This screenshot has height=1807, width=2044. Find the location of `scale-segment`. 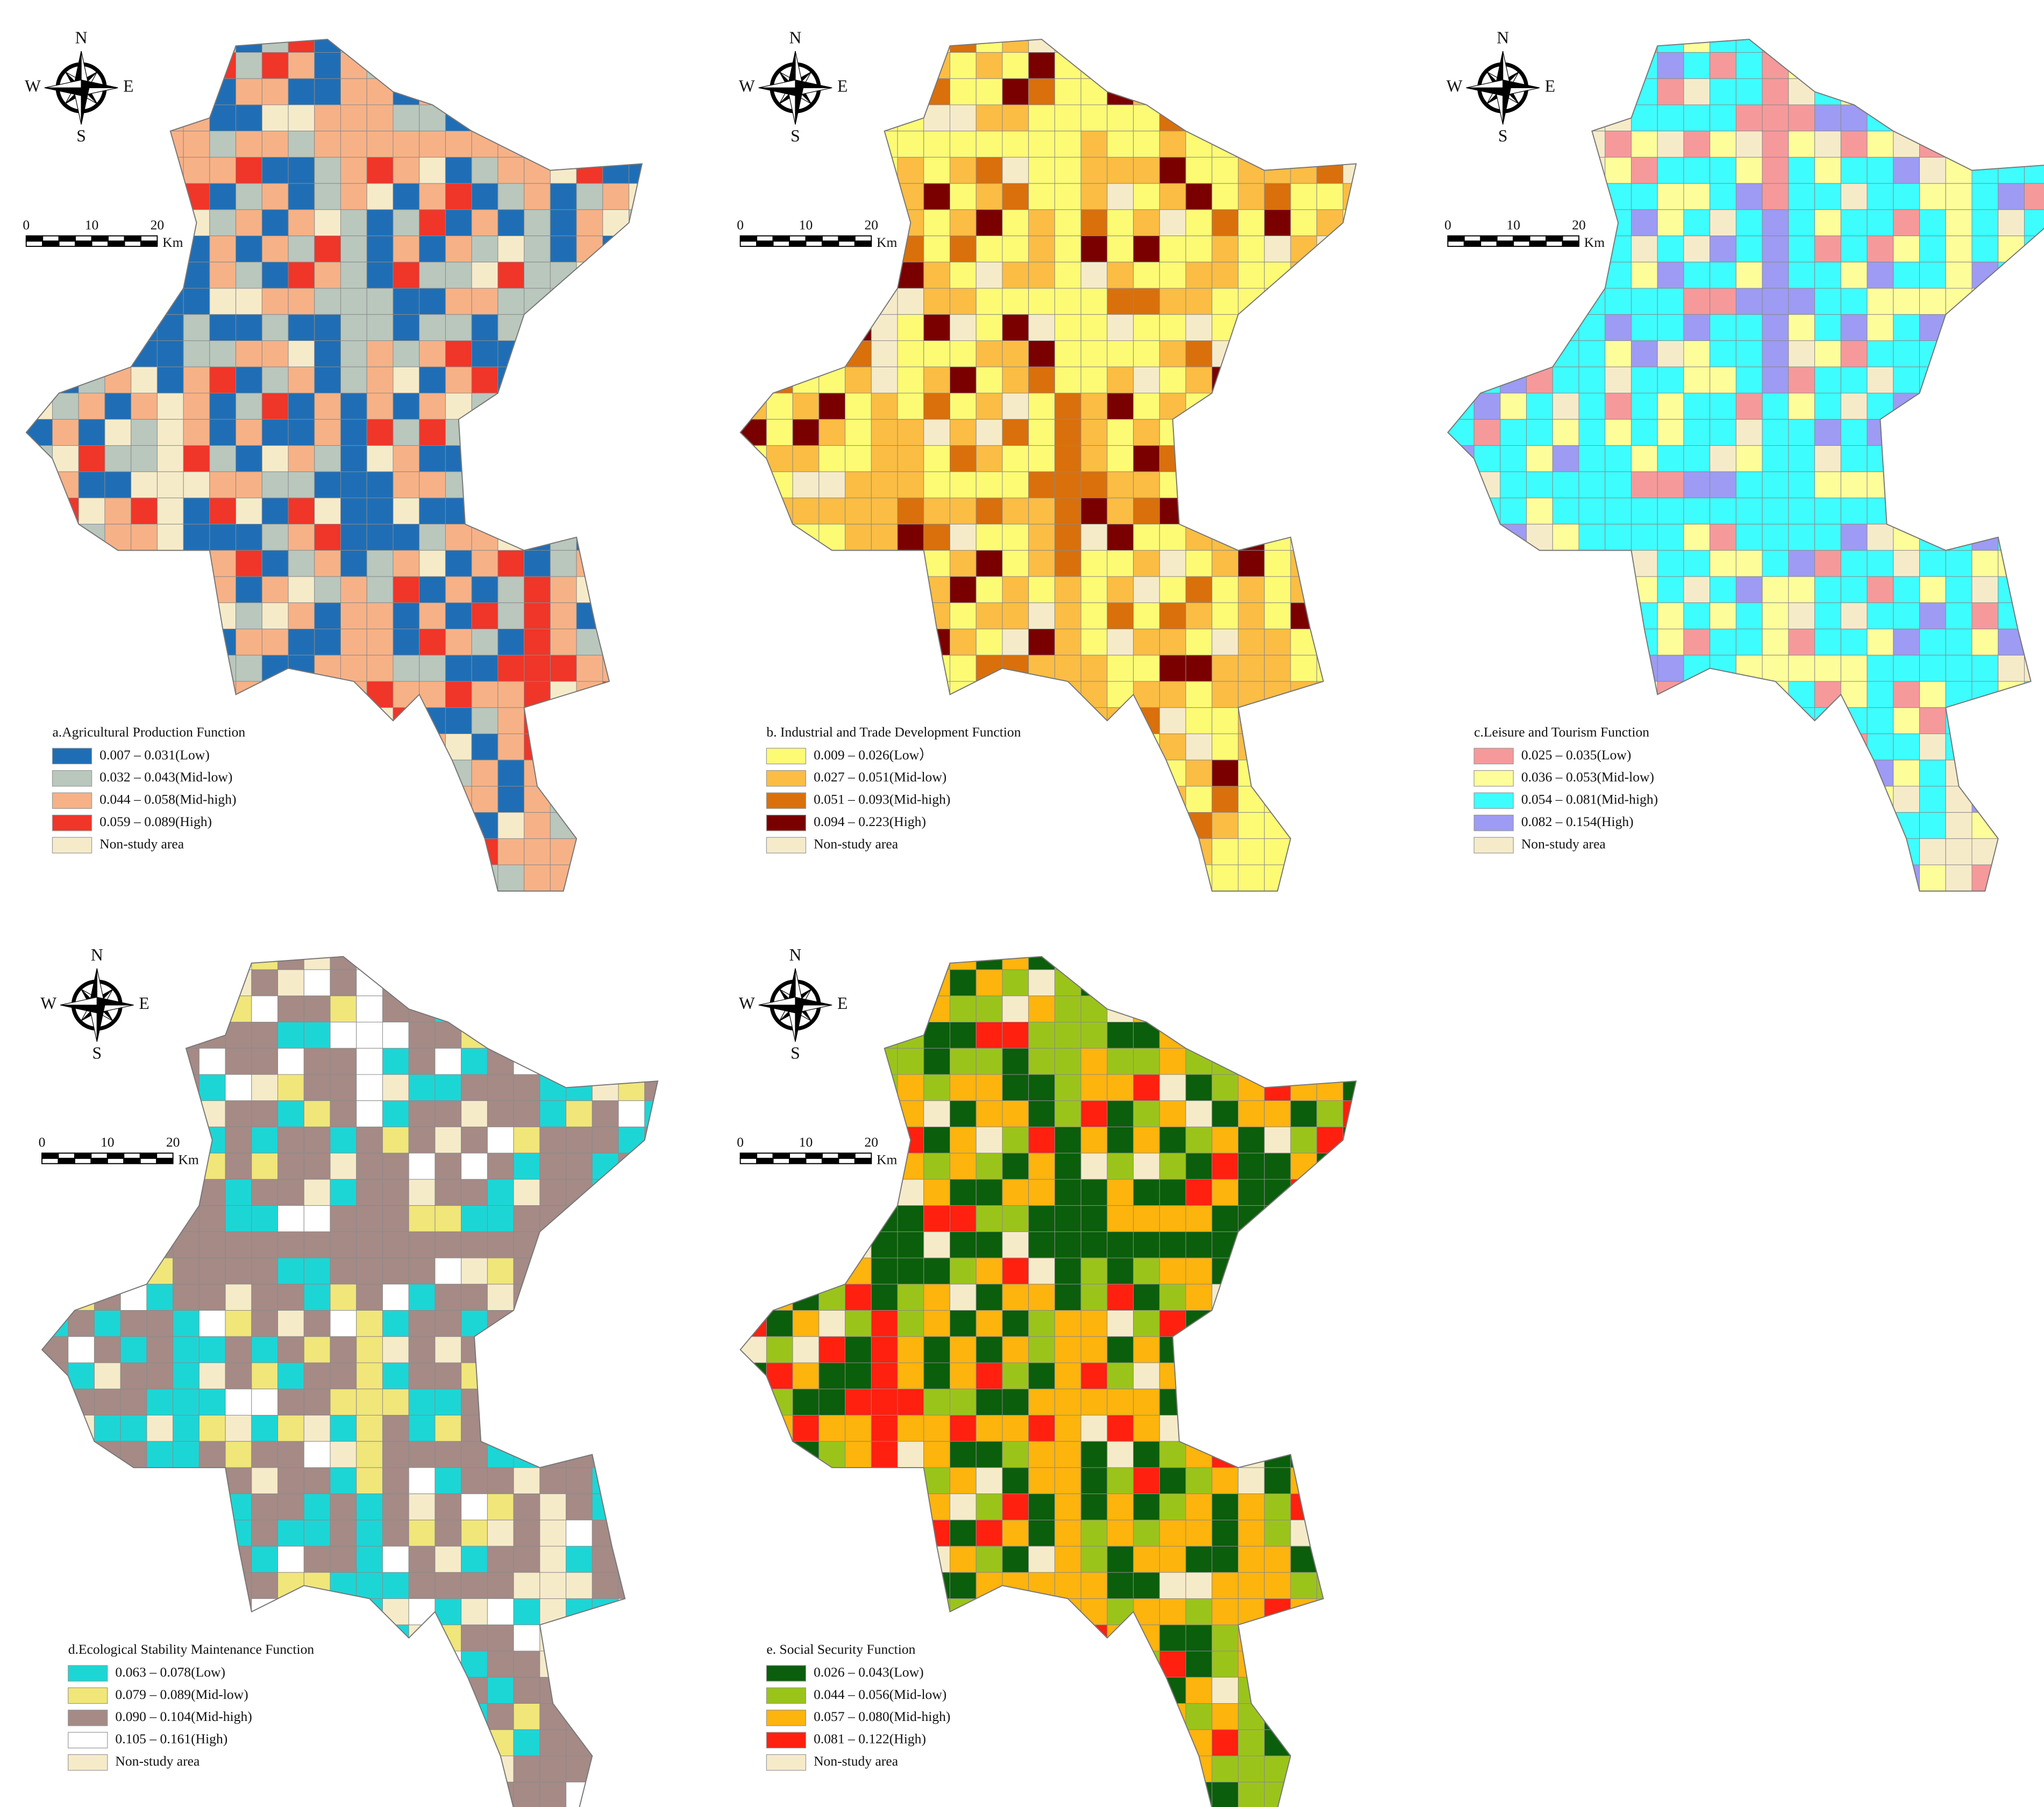

scale-segment is located at coordinates (830, 1160).